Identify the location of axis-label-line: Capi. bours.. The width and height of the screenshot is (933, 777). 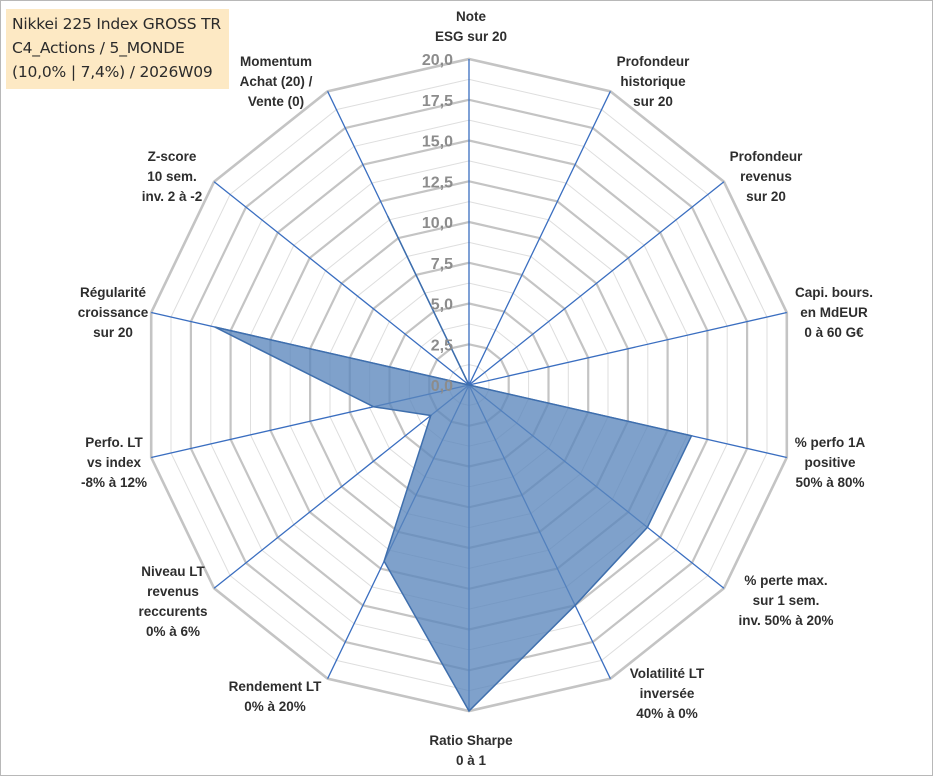
(834, 292).